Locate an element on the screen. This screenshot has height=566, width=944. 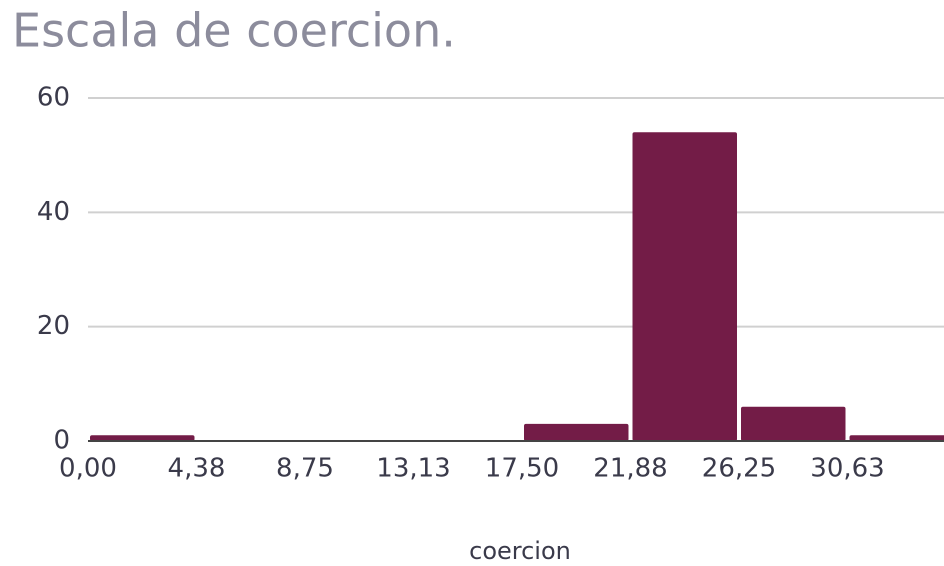
x-tick-label: 0,00 is located at coordinates (88, 469).